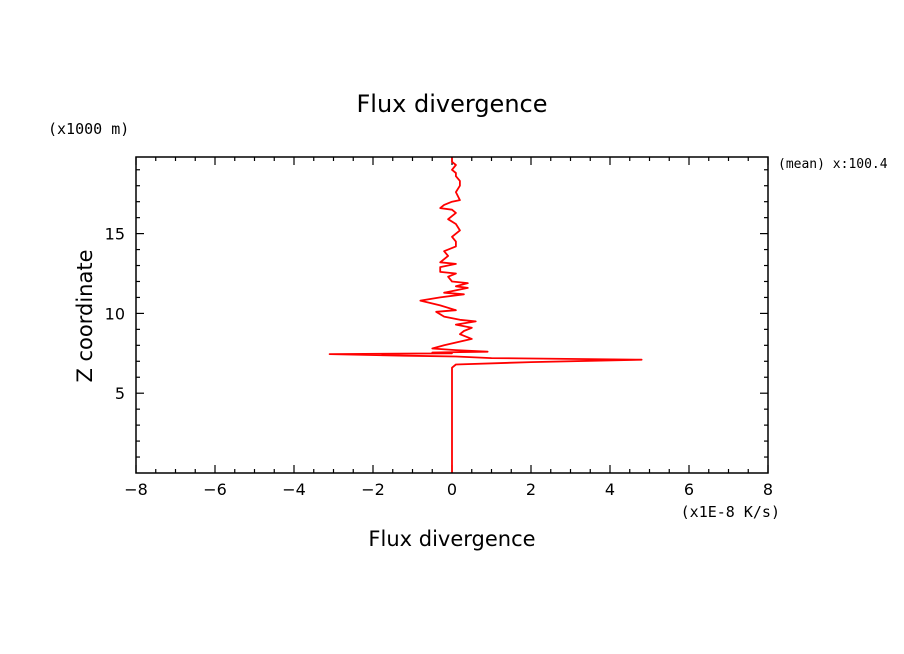  Describe the element at coordinates (451, 539) in the screenshot. I see `x-axis-label: Flux divergence` at that location.